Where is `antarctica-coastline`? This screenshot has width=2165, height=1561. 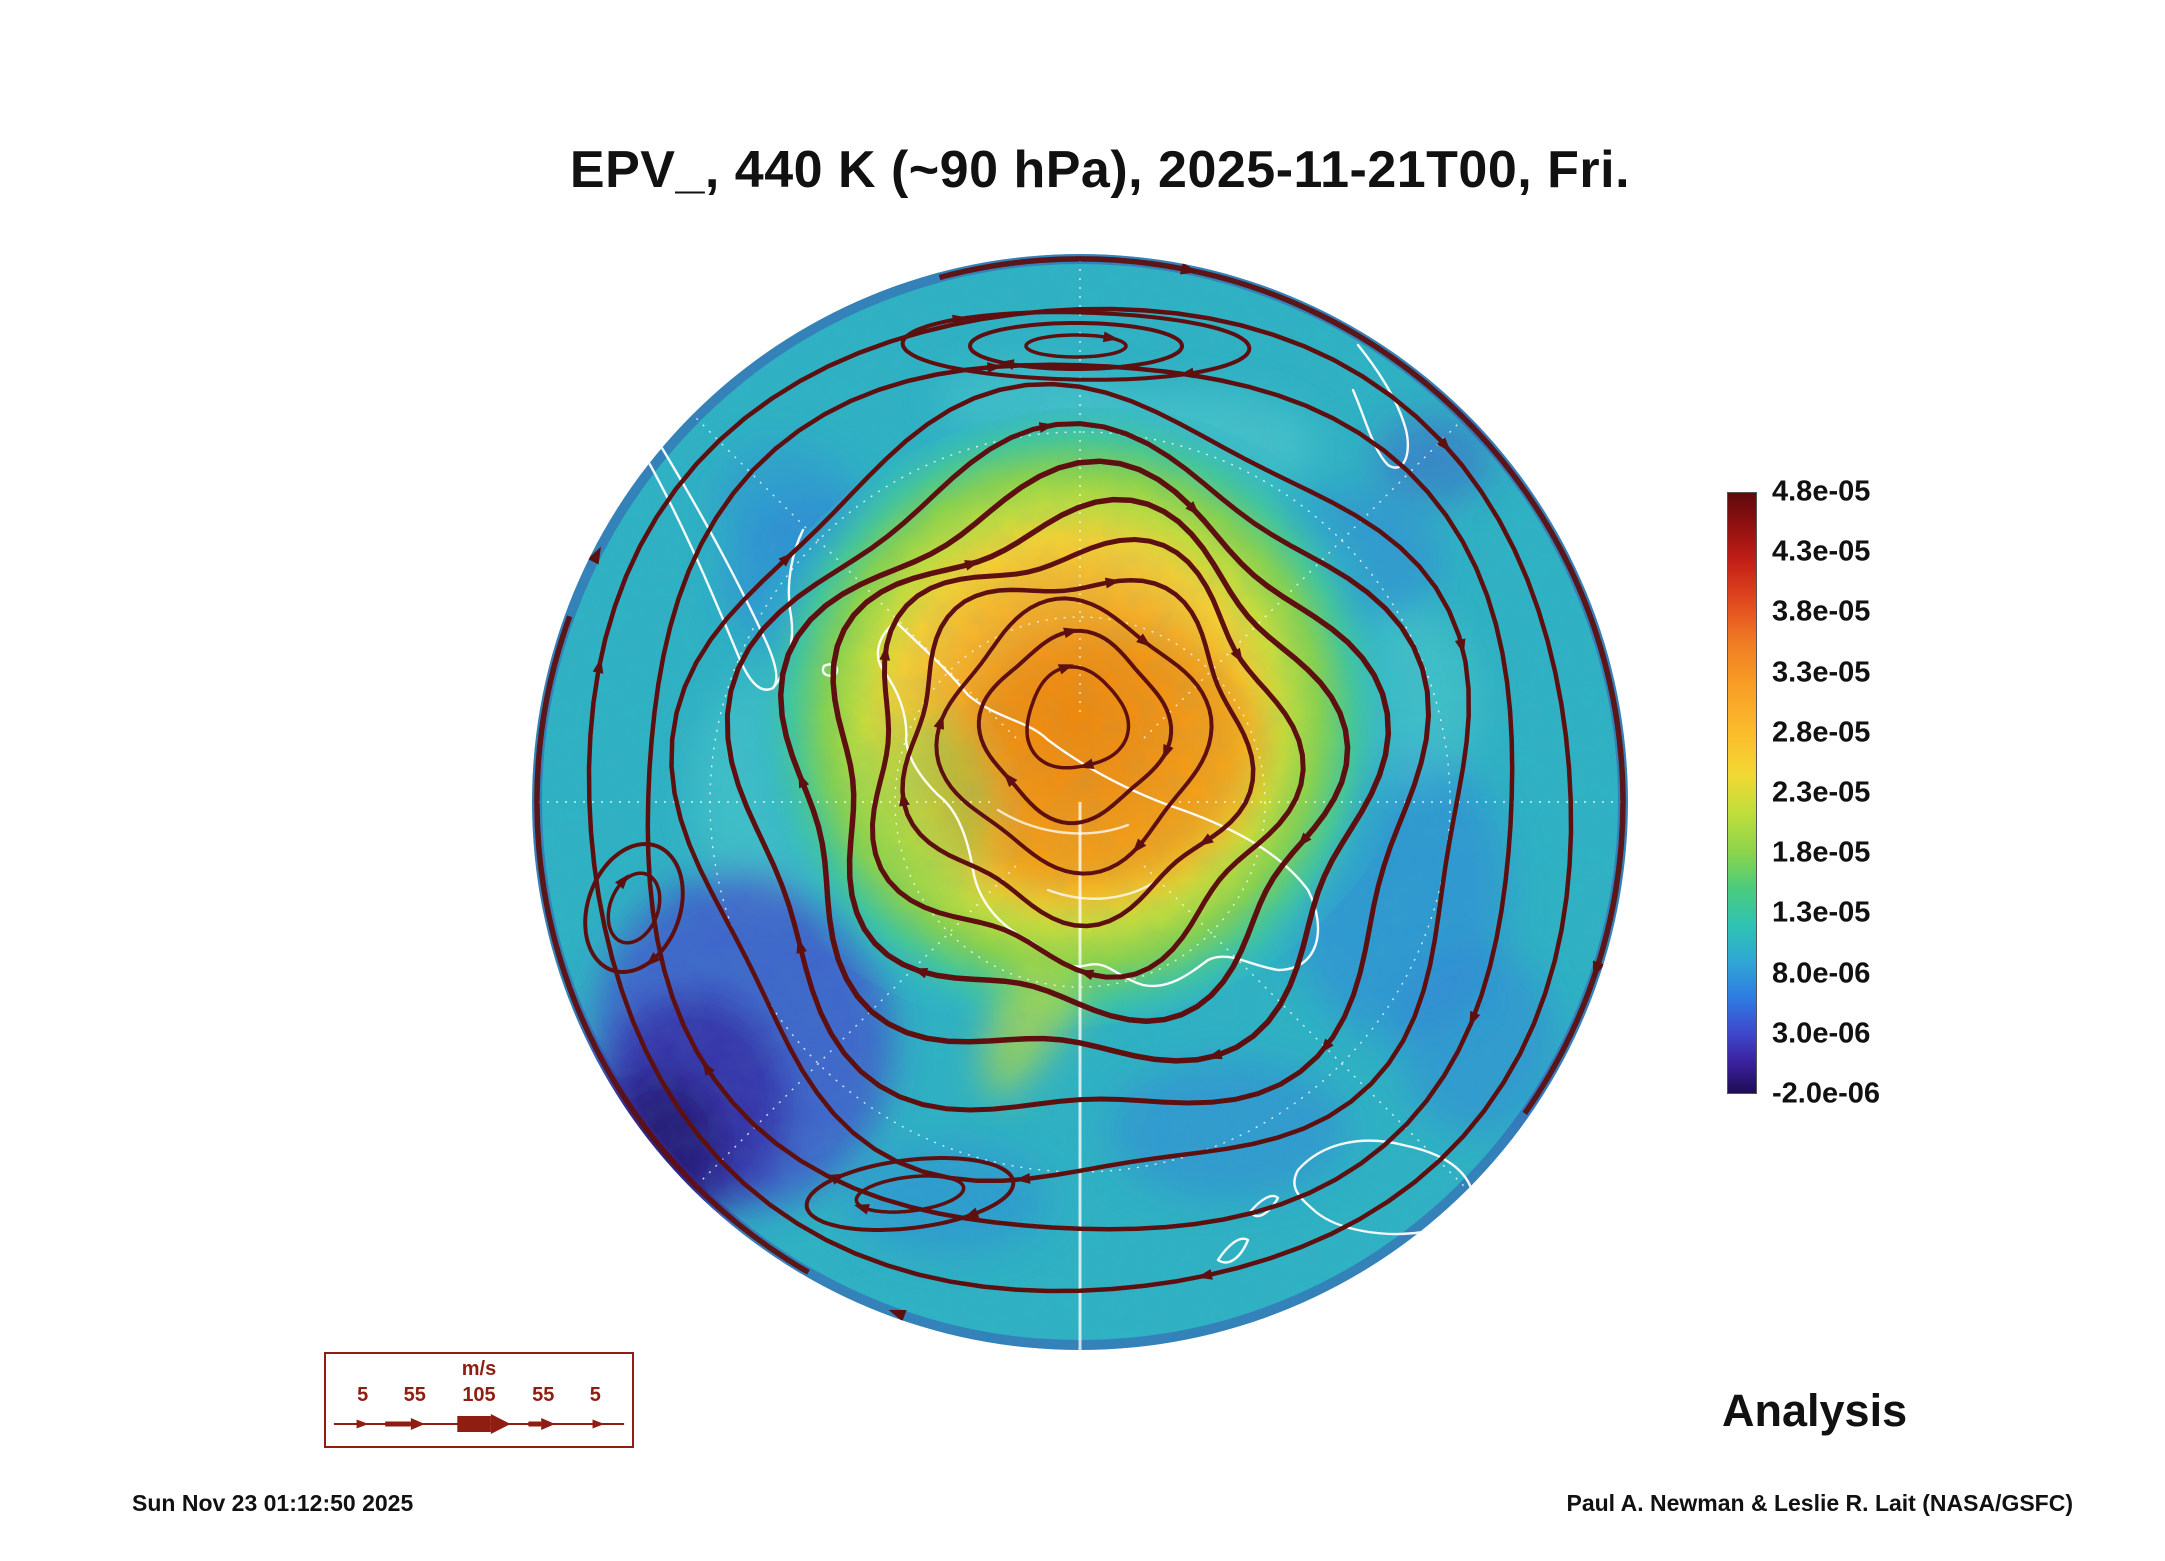 antarctica-coastline is located at coordinates (1098, 804).